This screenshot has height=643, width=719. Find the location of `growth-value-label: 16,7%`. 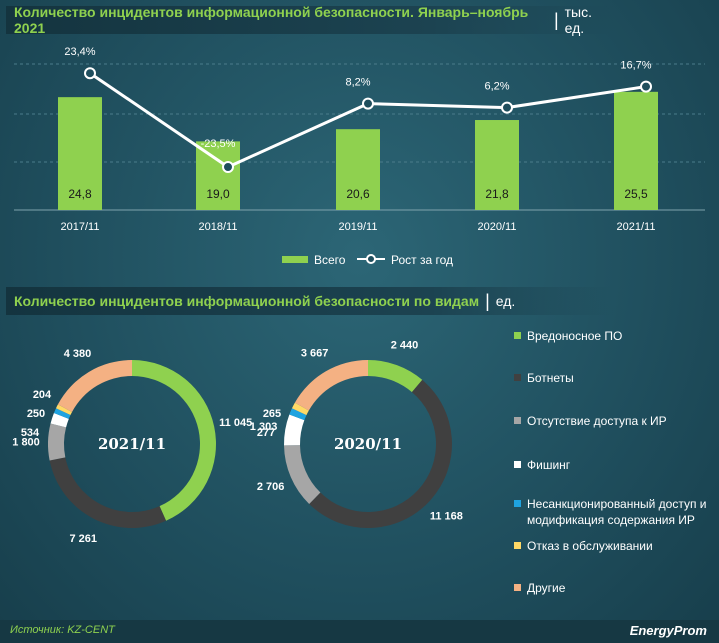

growth-value-label: 16,7% is located at coordinates (635, 66).